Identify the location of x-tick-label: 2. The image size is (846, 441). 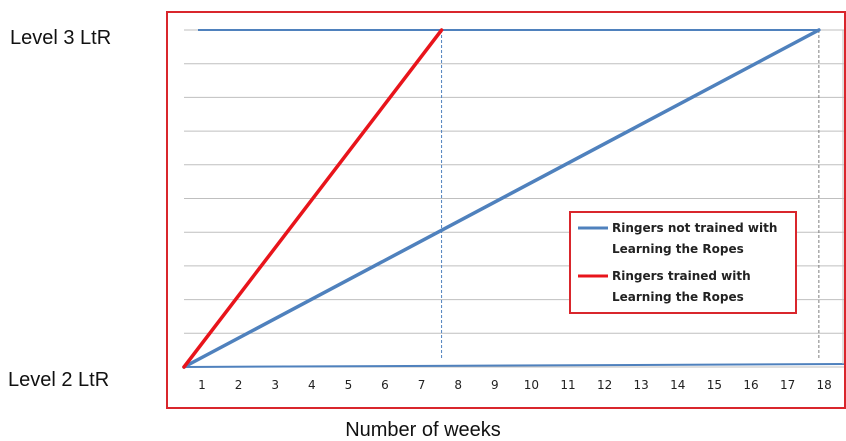
(239, 385).